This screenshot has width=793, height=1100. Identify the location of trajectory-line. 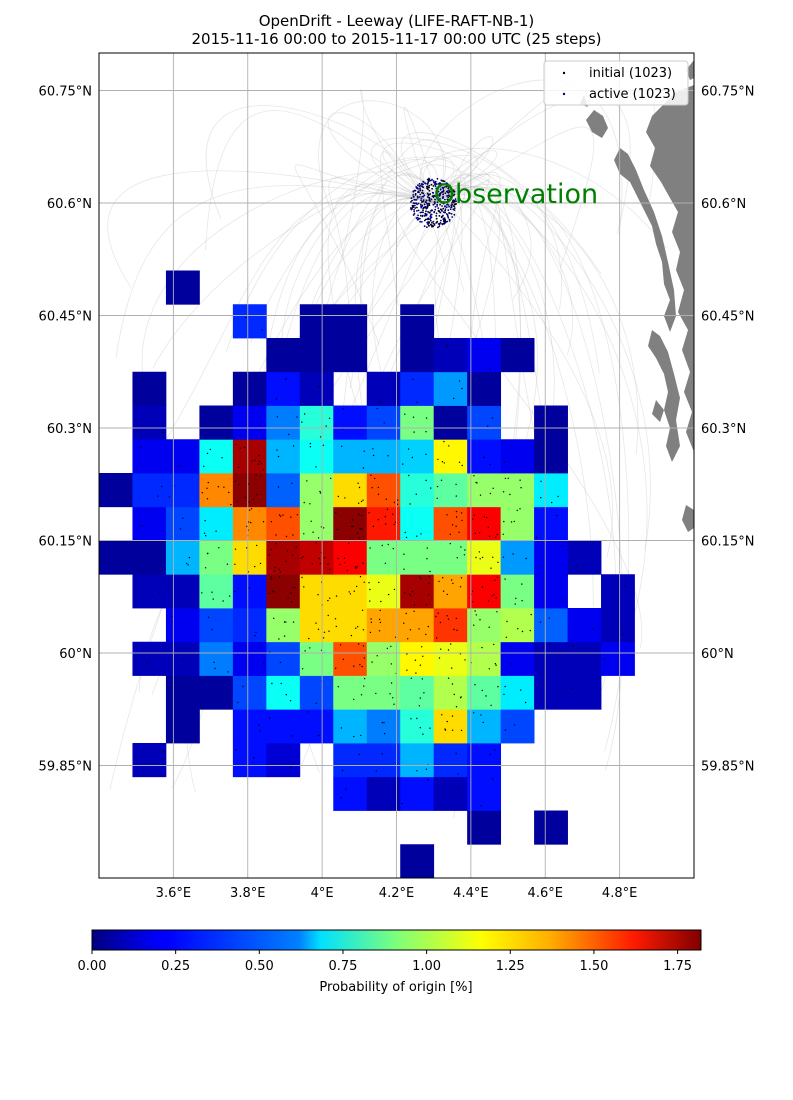
(513, 396).